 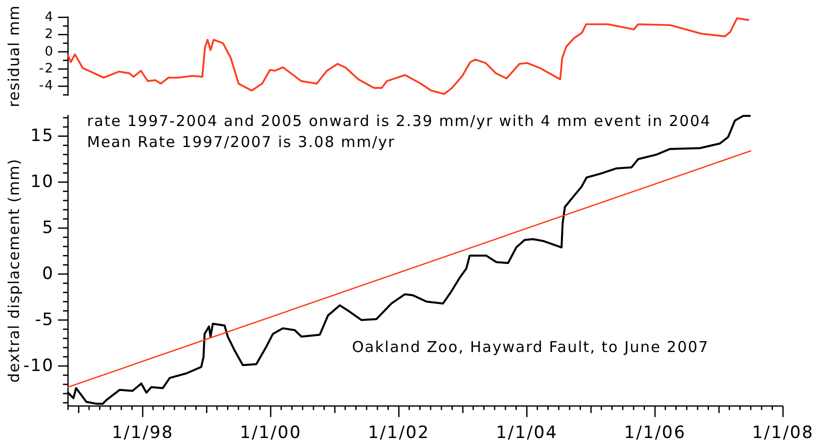 I want to click on y-tick-label: 2, so click(x=49, y=34).